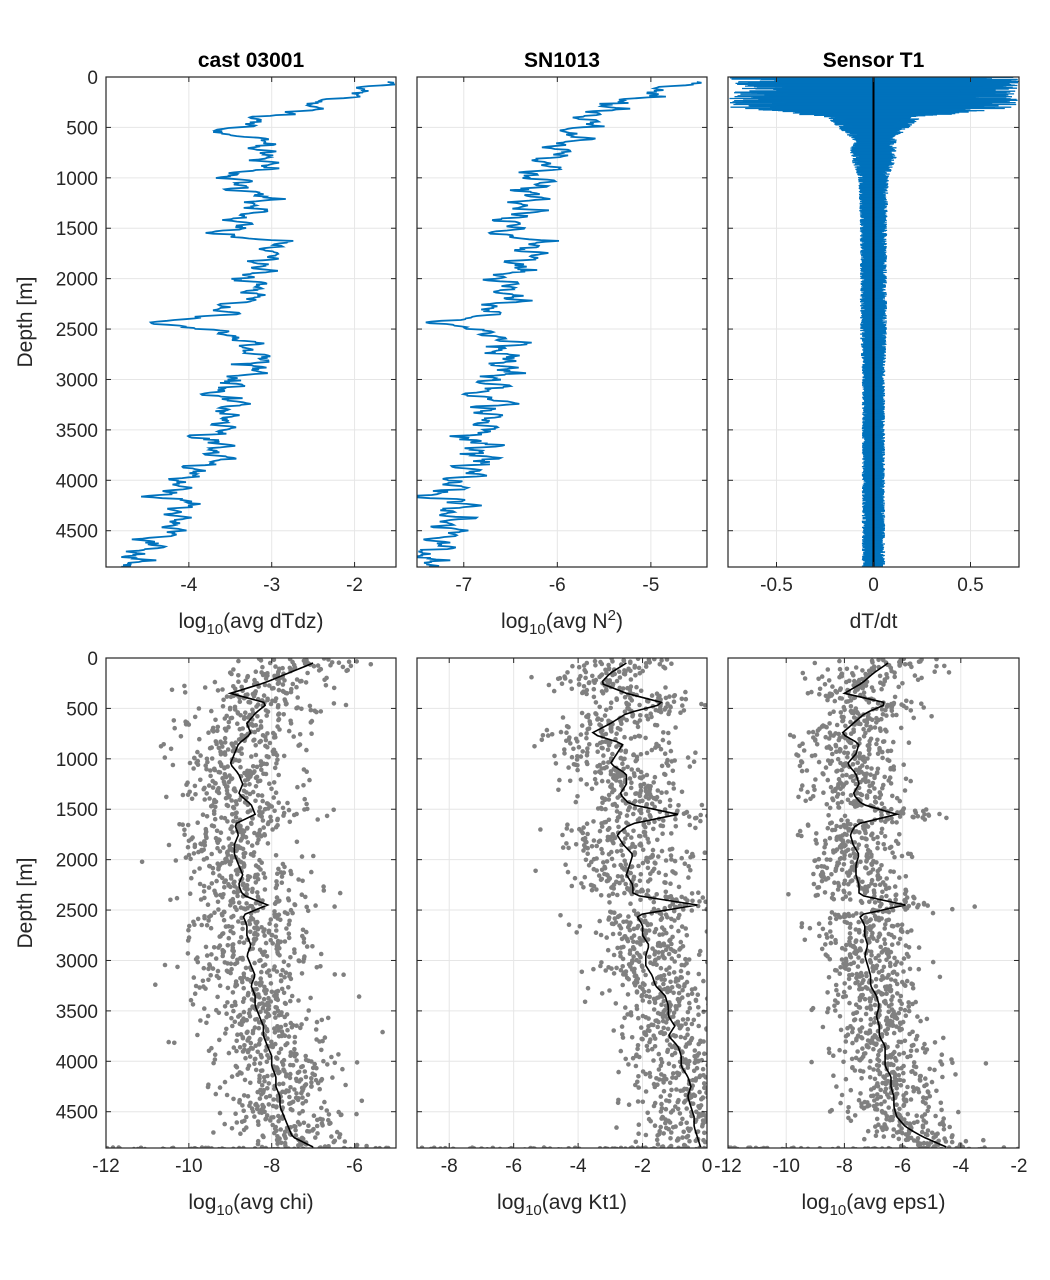  Describe the element at coordinates (874, 621) in the screenshot. I see `p3-xlabel: dT/dt` at that location.